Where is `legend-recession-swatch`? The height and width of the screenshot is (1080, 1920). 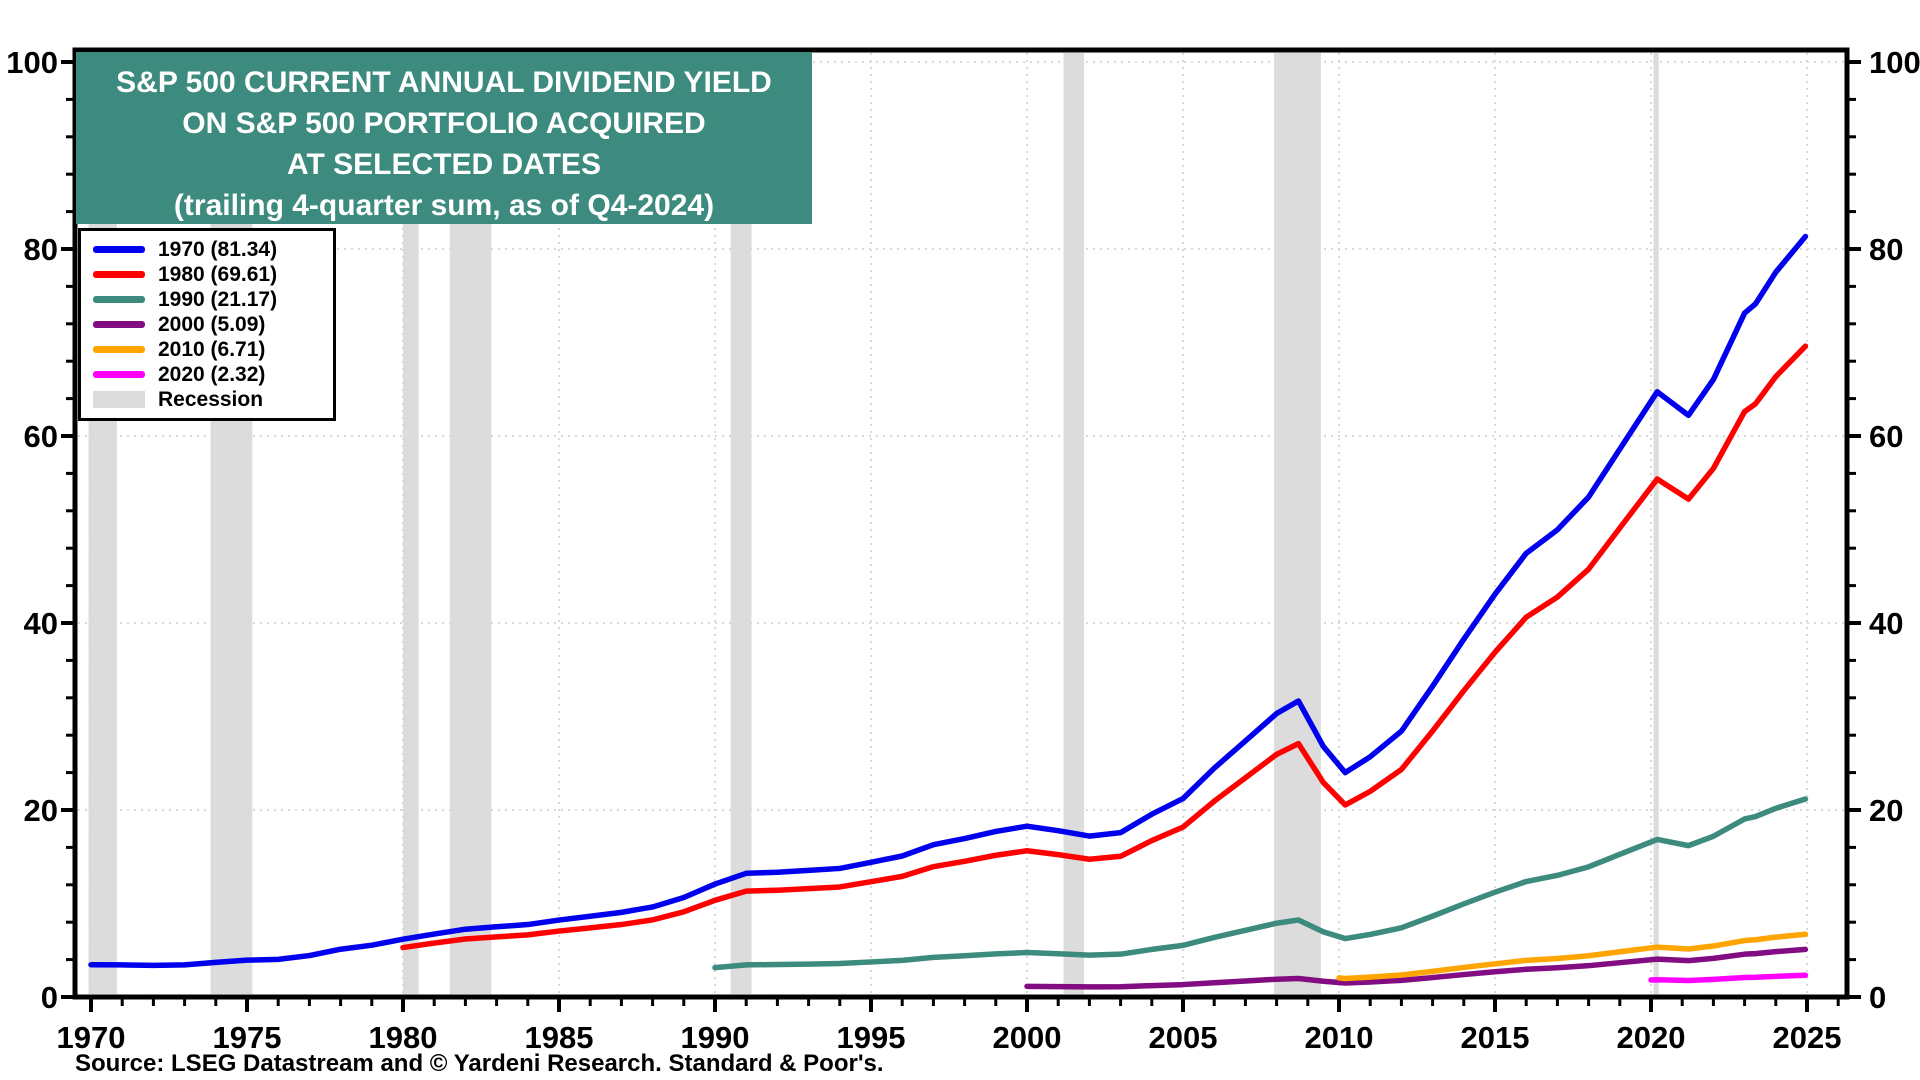
legend-recession-swatch is located at coordinates (119, 399).